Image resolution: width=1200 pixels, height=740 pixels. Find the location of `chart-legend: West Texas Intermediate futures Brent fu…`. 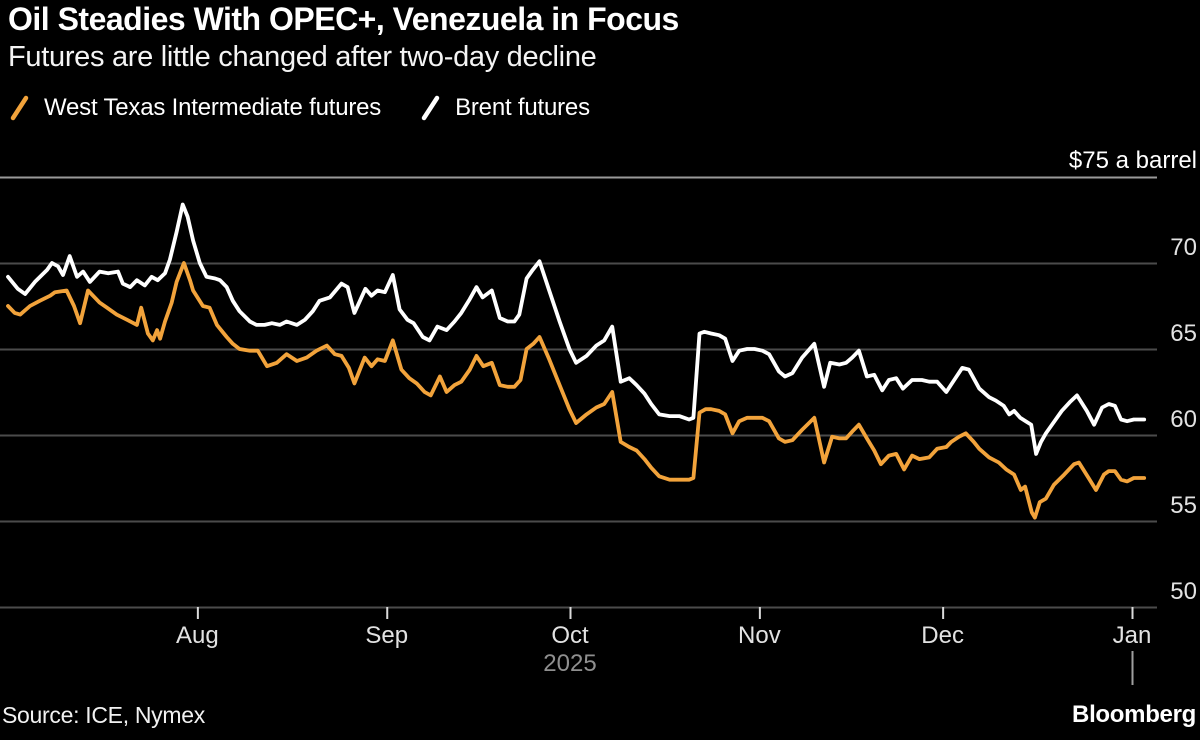

chart-legend: West Texas Intermediate futures Brent fu… is located at coordinates (311, 108).